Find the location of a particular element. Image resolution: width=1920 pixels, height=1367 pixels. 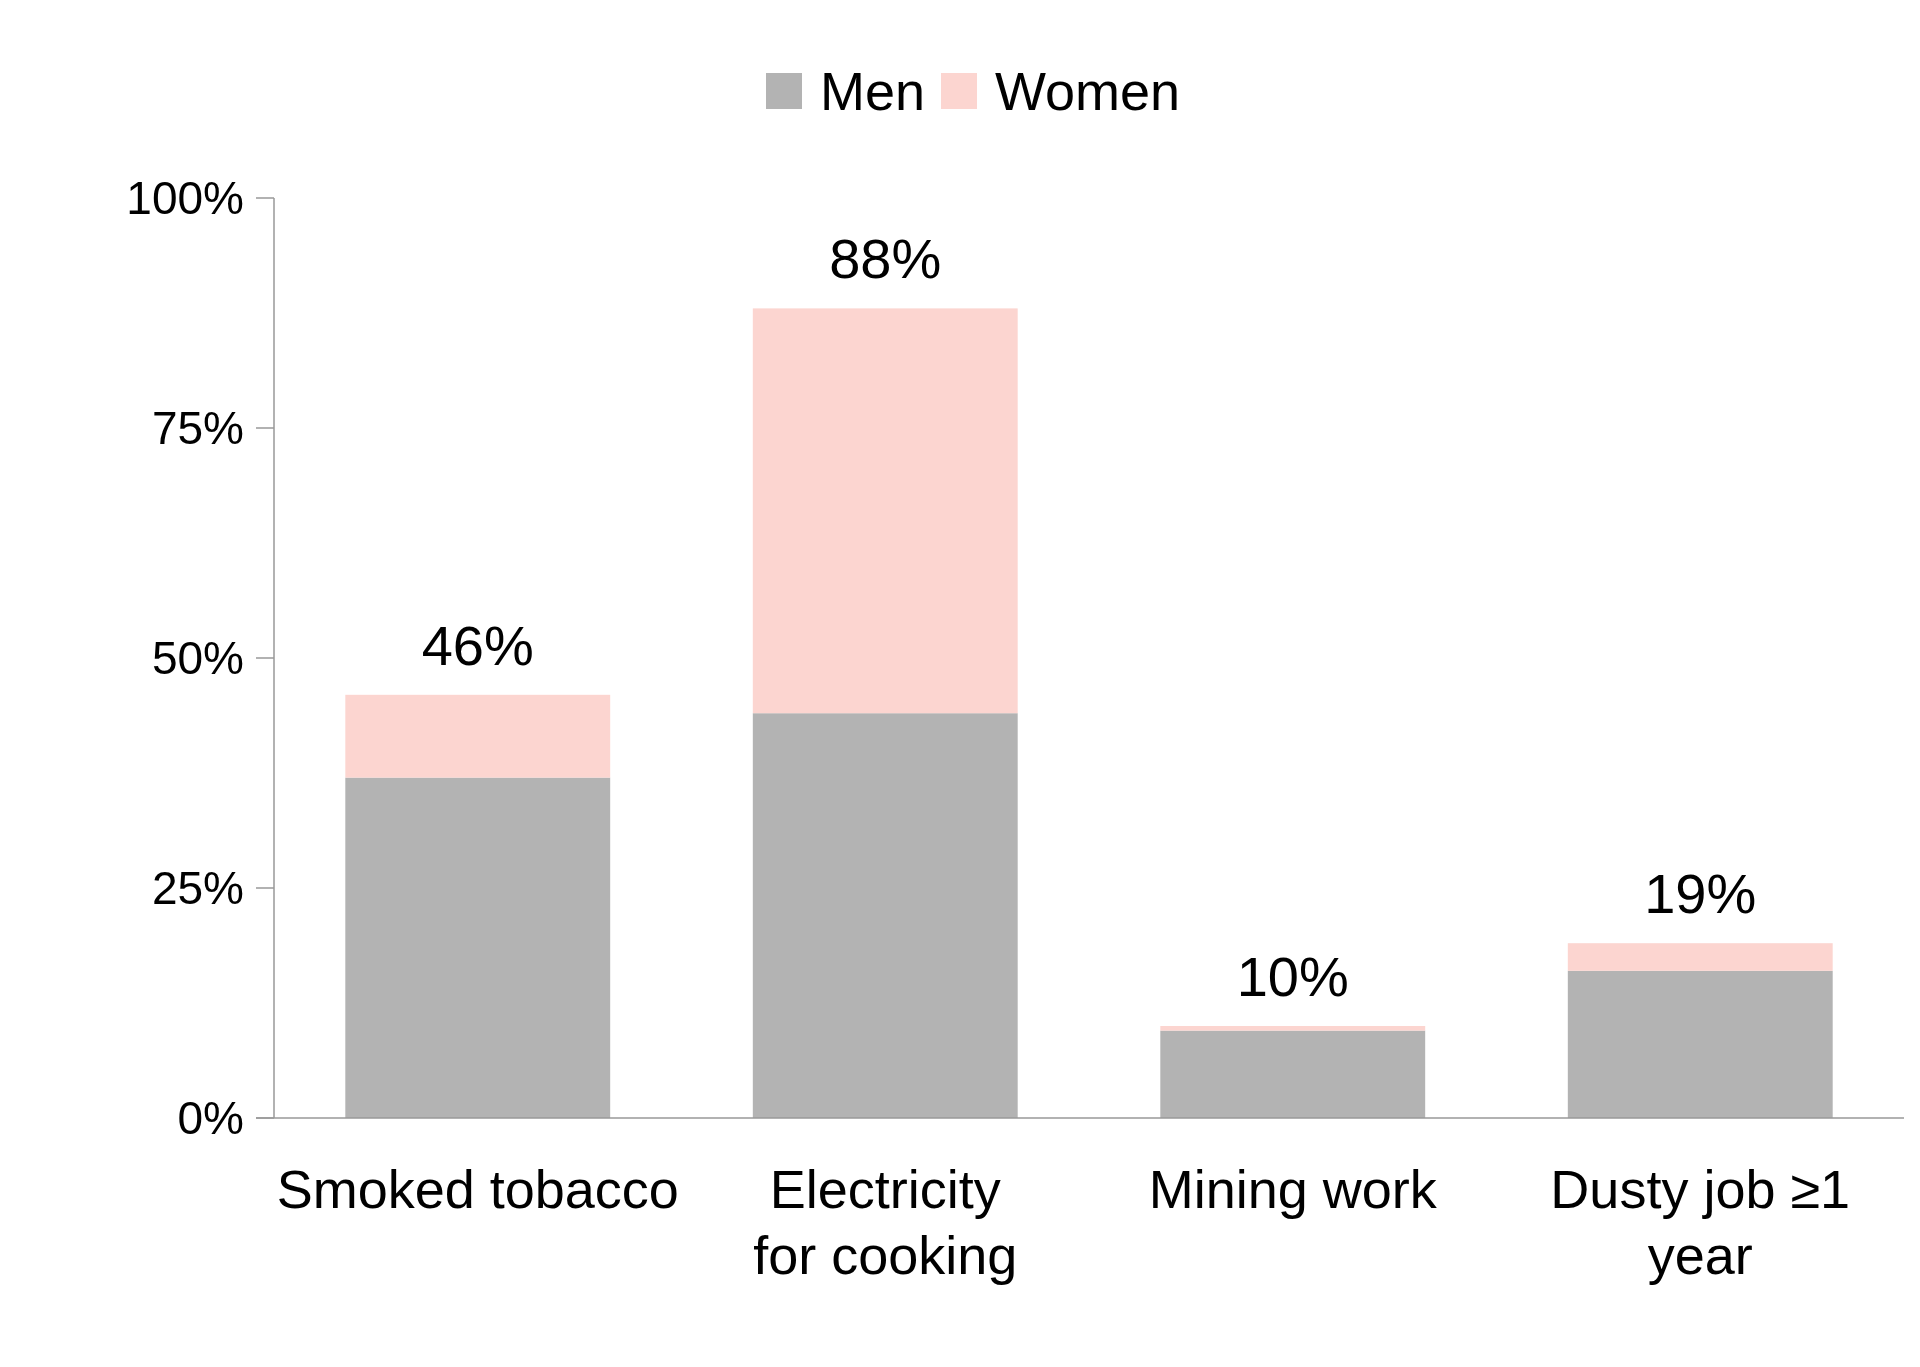

x-tick-label: Mining work is located at coordinates (1293, 1189).